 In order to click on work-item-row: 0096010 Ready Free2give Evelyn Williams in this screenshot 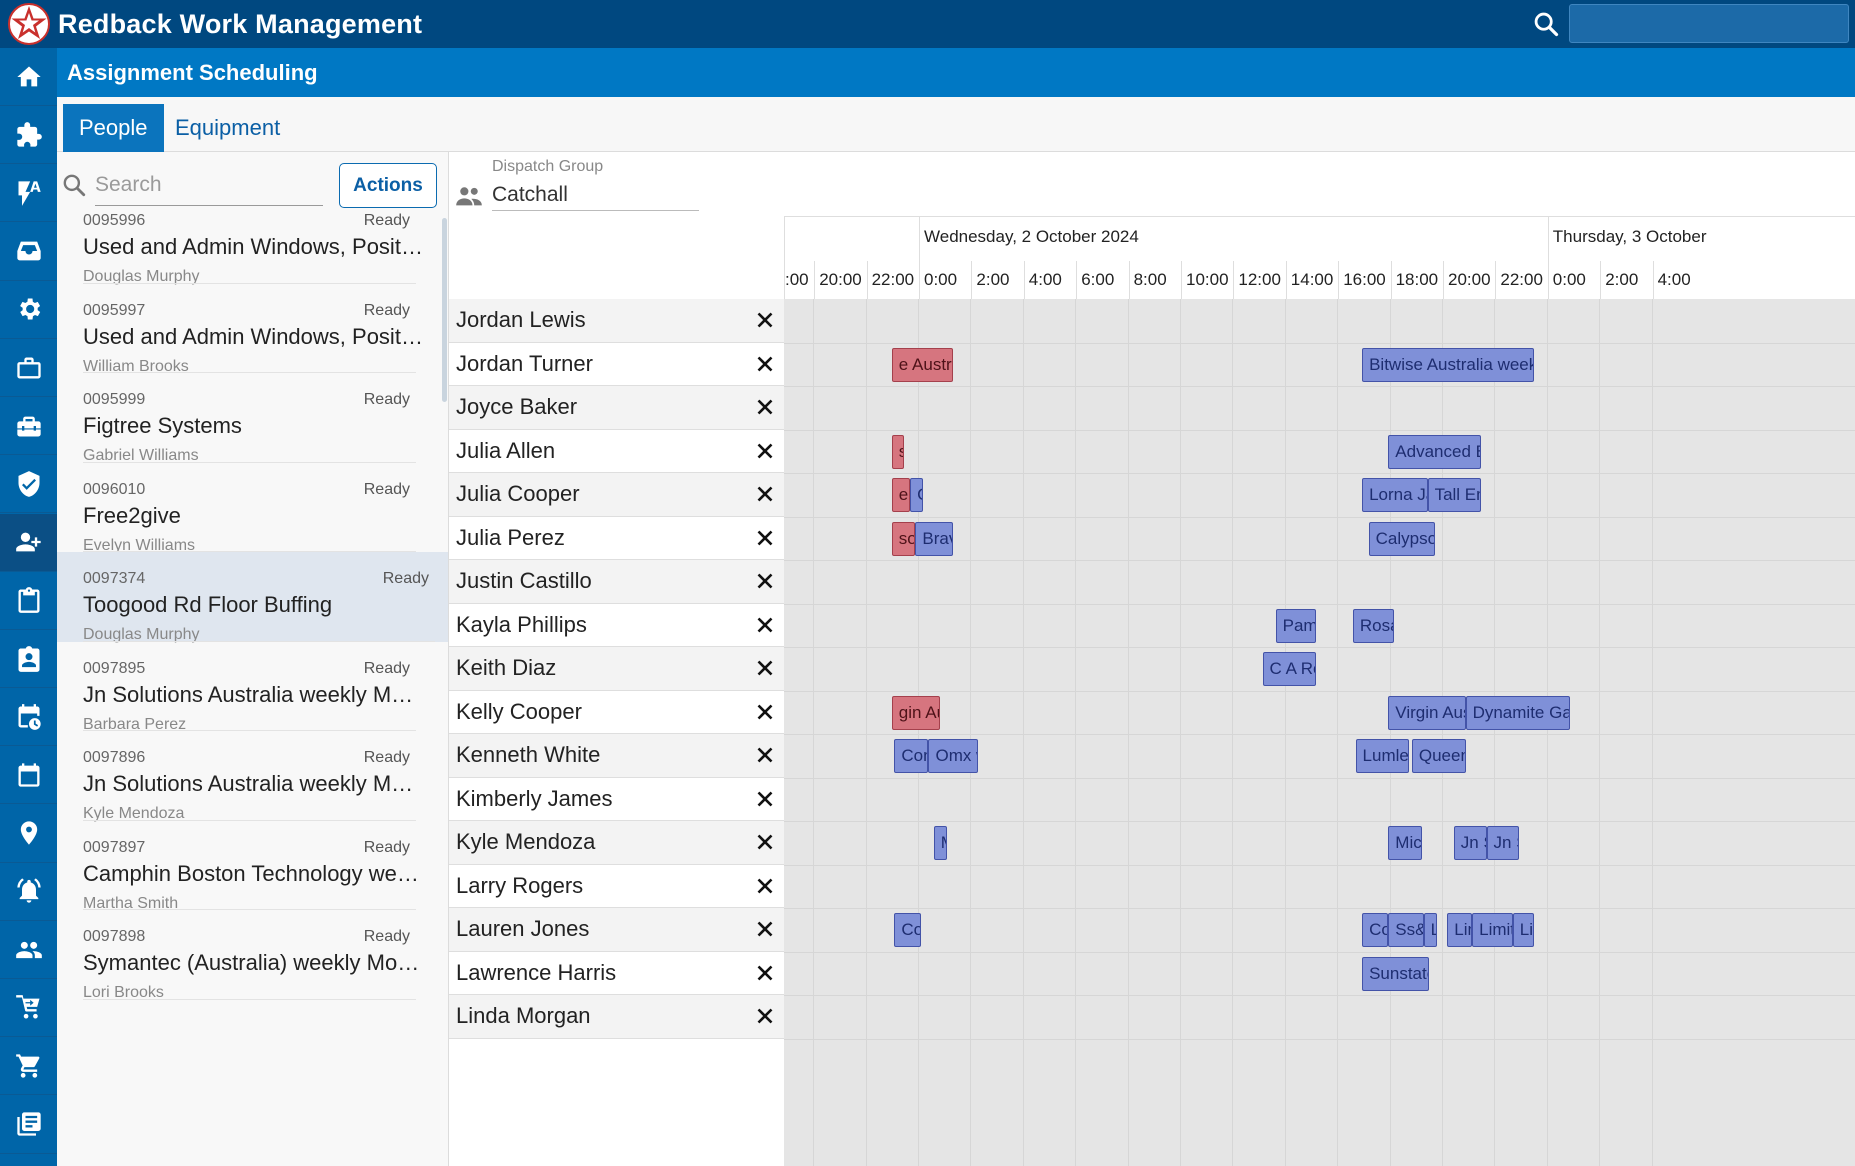, I will do `click(243, 508)`.